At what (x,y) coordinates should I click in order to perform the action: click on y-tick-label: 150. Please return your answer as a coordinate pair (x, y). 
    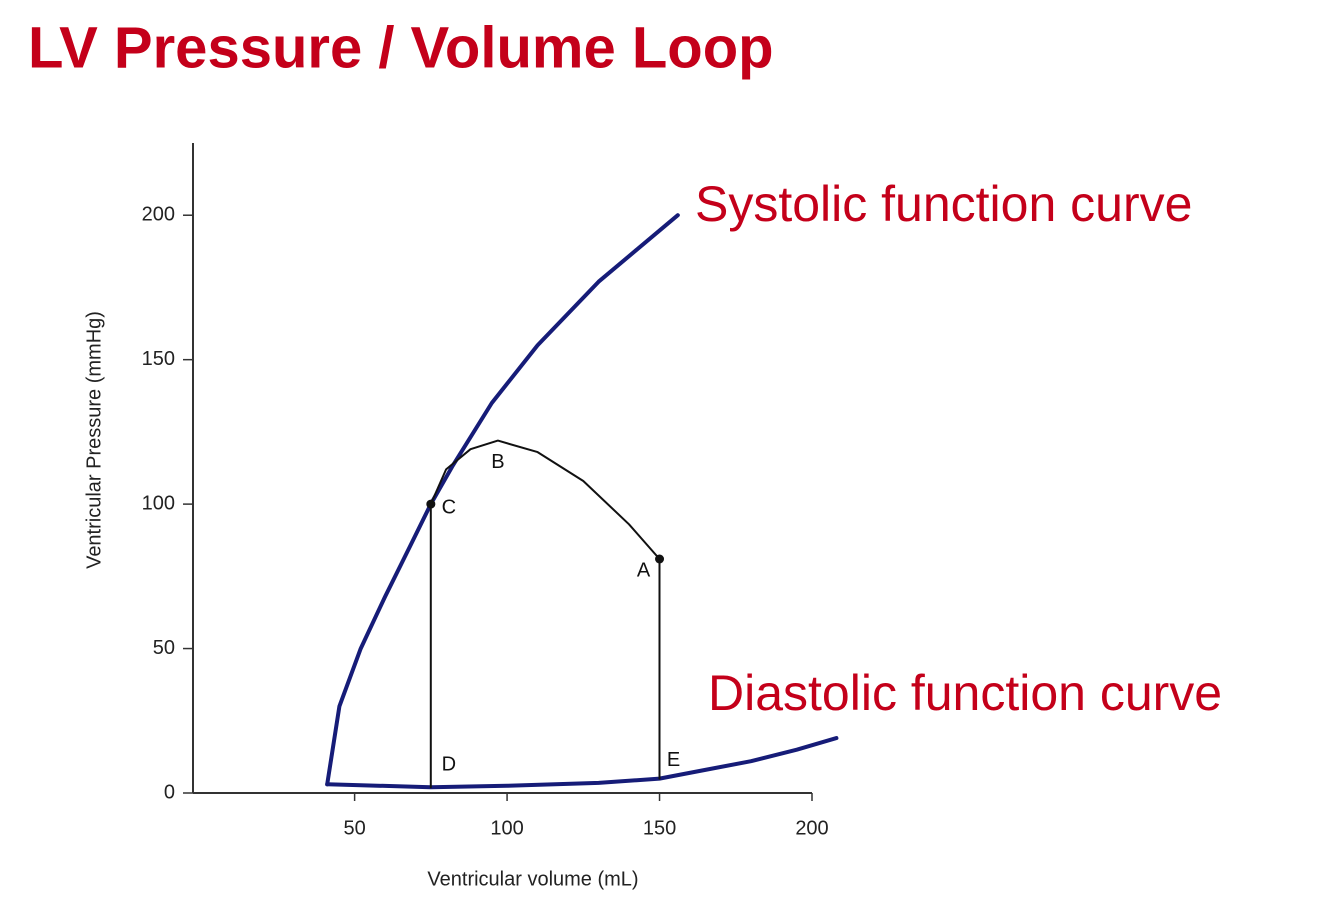
    Looking at the image, I should click on (158, 359).